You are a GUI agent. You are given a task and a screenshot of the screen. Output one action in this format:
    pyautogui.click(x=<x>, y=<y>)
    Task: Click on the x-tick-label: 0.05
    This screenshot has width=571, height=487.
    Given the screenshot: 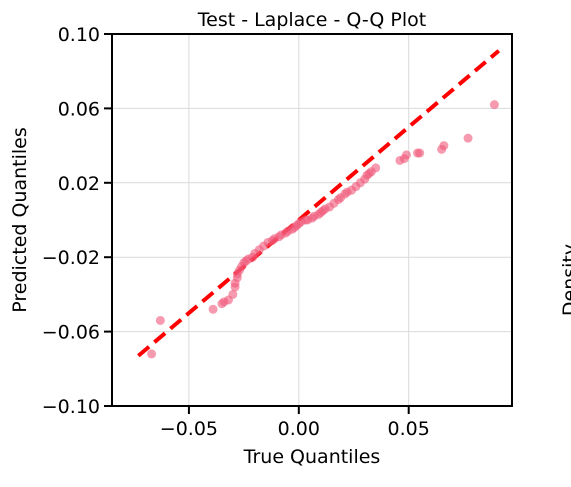 What is the action you would take?
    pyautogui.click(x=409, y=429)
    